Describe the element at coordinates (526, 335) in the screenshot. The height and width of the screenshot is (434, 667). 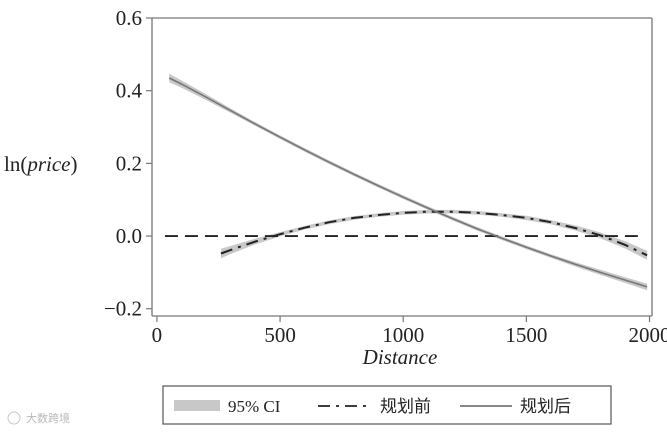
I see `x-tick-label: 1500` at that location.